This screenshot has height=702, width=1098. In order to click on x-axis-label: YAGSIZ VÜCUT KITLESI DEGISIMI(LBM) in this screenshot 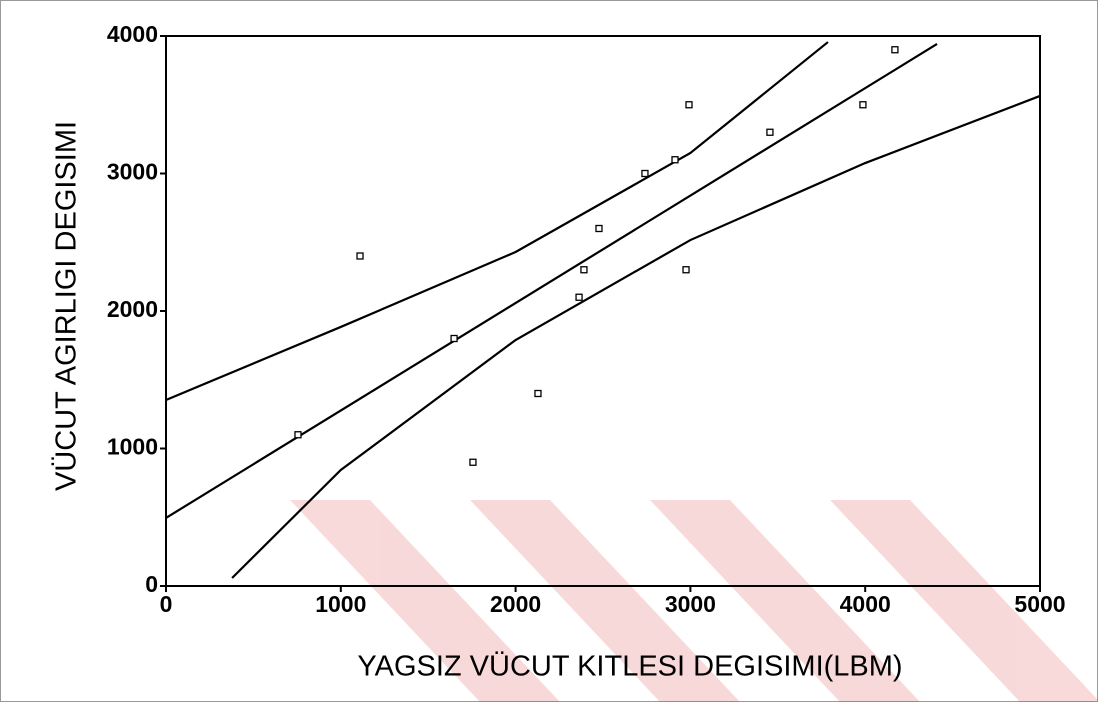, I will do `click(629, 667)`.